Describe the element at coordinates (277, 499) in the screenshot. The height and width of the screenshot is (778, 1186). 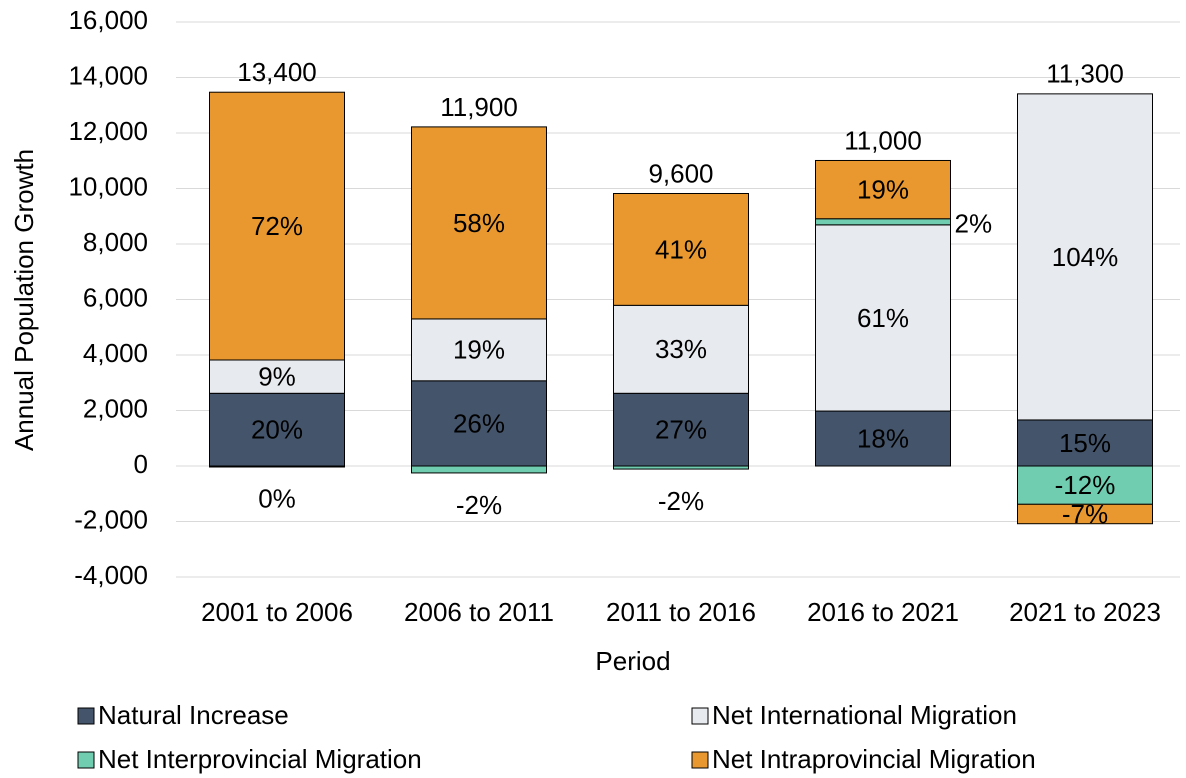
I see `segment-label: 0%` at that location.